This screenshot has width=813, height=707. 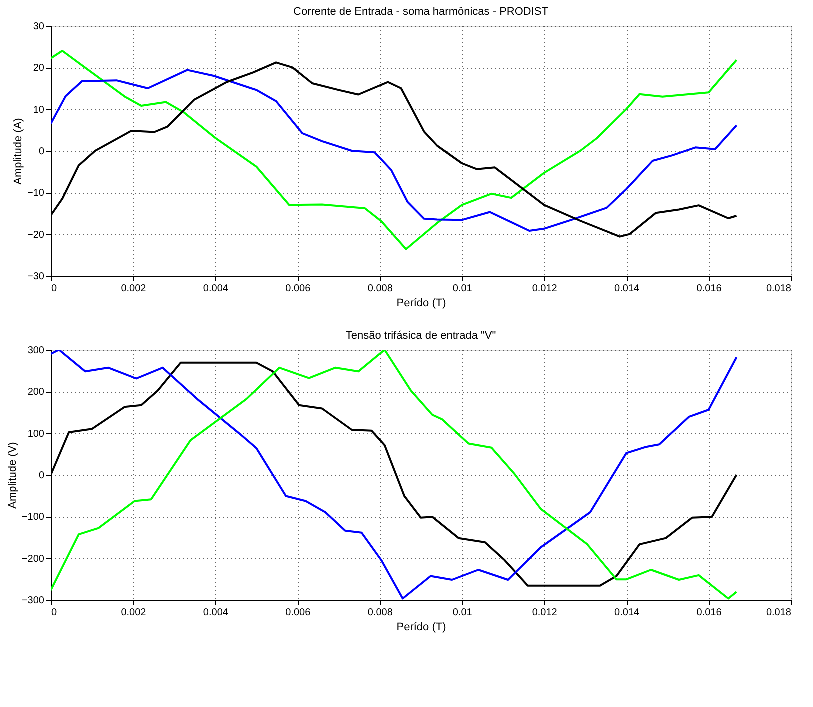 What do you see at coordinates (33, 518) in the screenshot?
I see `y-tick-label: −100` at bounding box center [33, 518].